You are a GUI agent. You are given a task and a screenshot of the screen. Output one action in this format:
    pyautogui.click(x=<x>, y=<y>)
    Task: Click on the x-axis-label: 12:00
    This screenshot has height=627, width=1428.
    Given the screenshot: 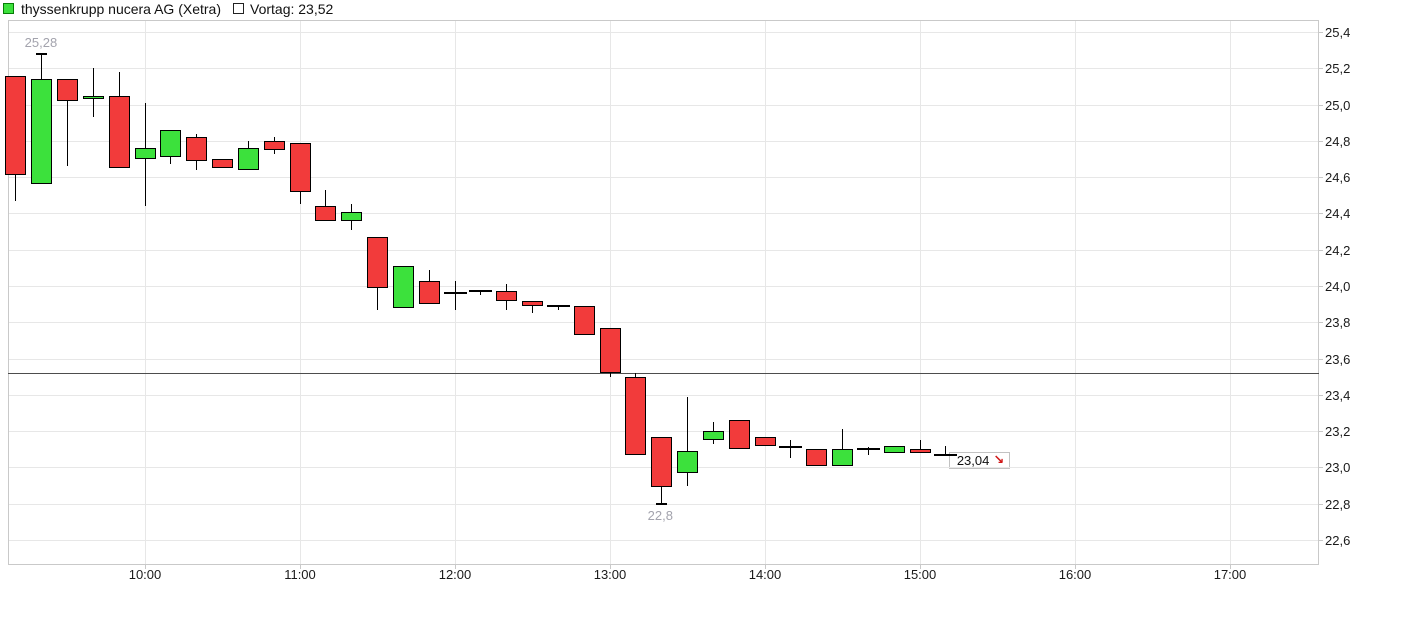 What is the action you would take?
    pyautogui.click(x=455, y=574)
    